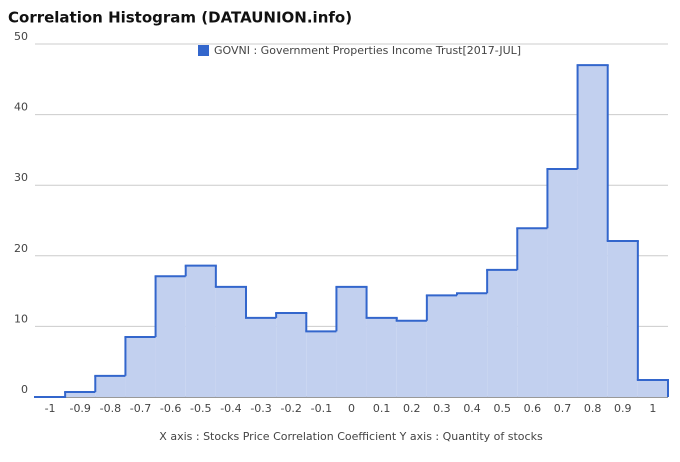  I want to click on y-tick-label: 0, so click(24, 389).